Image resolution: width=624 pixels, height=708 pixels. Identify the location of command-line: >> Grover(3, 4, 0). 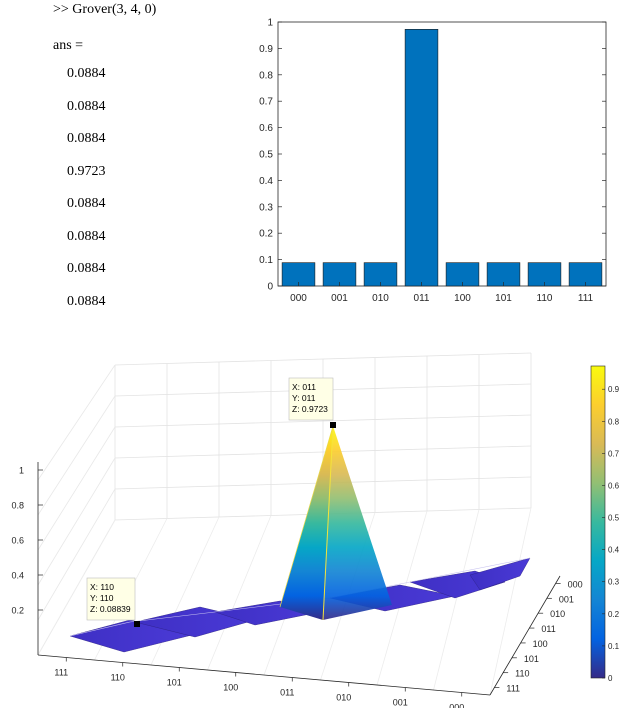
(105, 9).